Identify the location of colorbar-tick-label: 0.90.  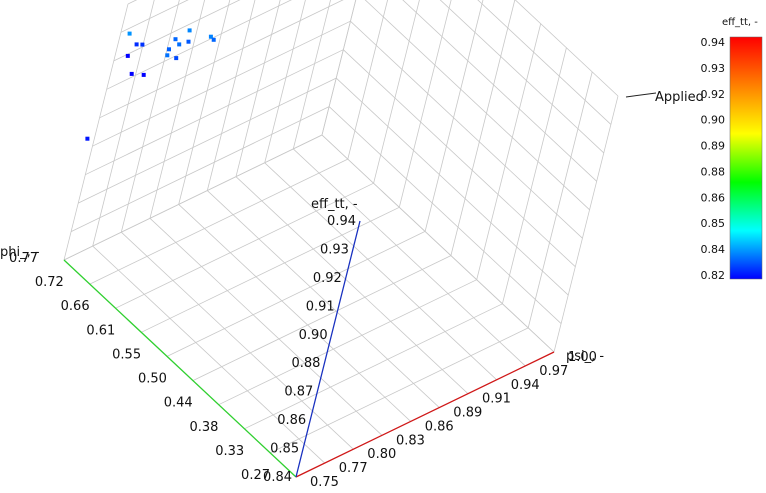
(713, 120).